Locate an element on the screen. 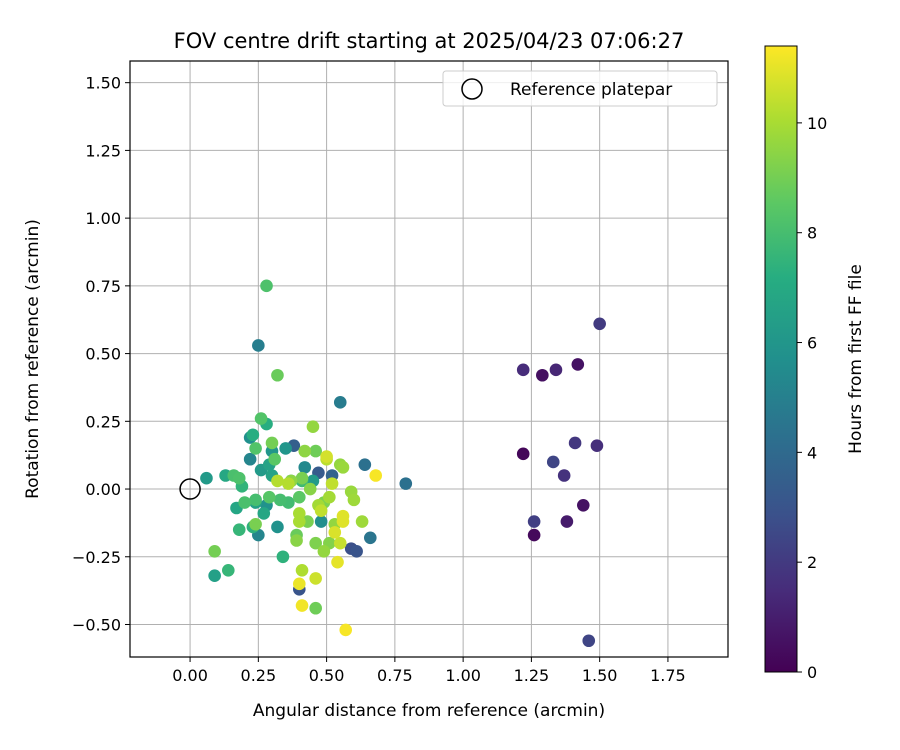 Image resolution: width=900 pixels, height=750 pixels. colorbar-tick-label: 4 is located at coordinates (812, 452).